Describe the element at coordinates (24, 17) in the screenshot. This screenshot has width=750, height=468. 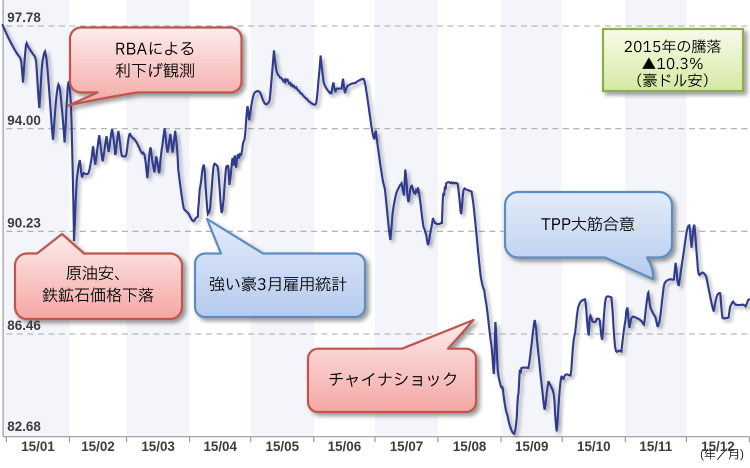
I see `svg-text: 97.78` at that location.